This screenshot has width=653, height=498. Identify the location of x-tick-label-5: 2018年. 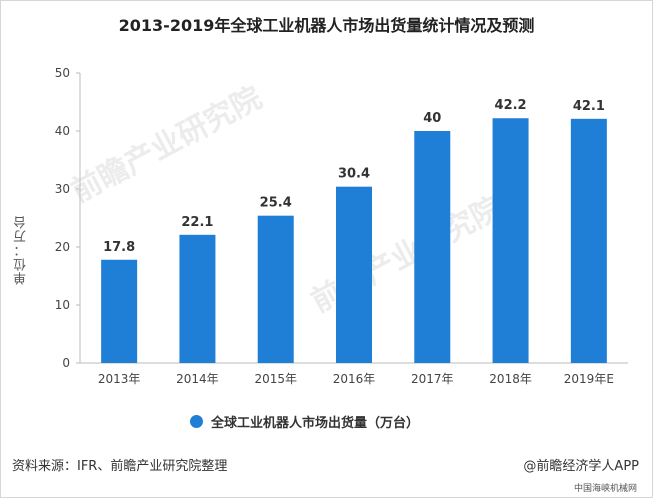
(510, 379).